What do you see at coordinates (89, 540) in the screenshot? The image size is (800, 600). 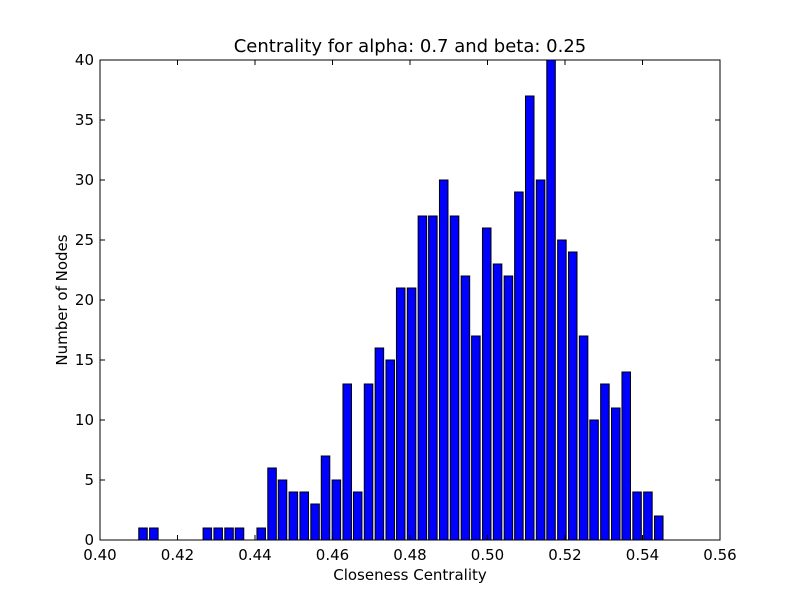 I see `y-tick-label: 0` at bounding box center [89, 540].